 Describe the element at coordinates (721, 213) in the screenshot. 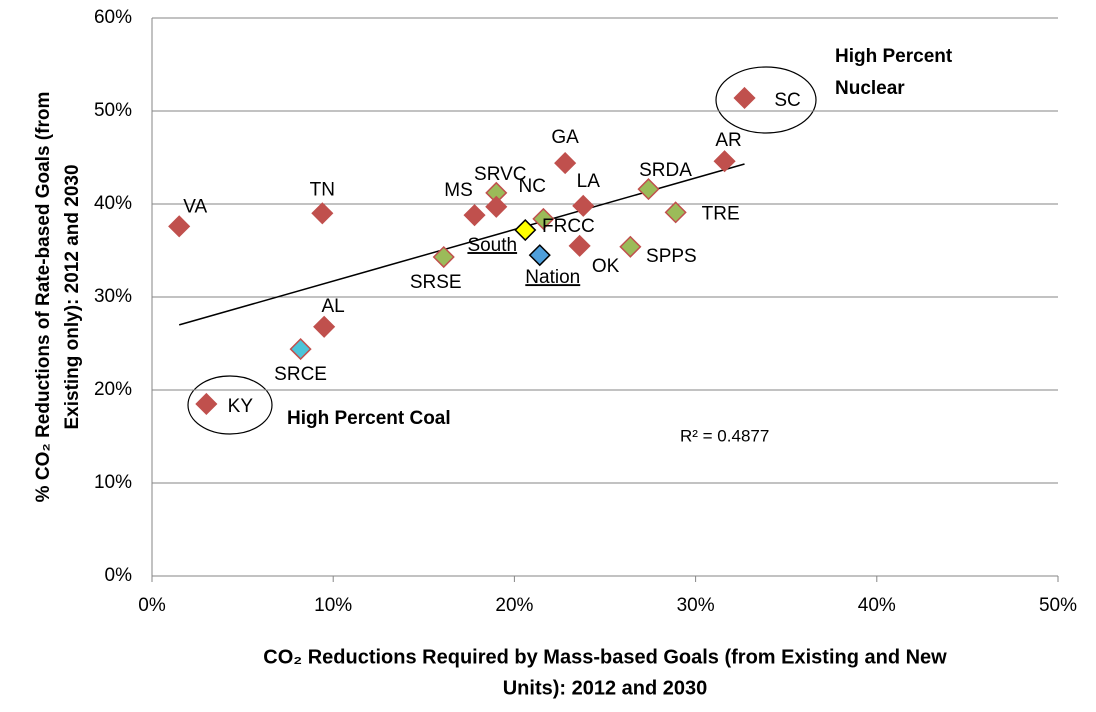

I see `point-label: TRE` at that location.